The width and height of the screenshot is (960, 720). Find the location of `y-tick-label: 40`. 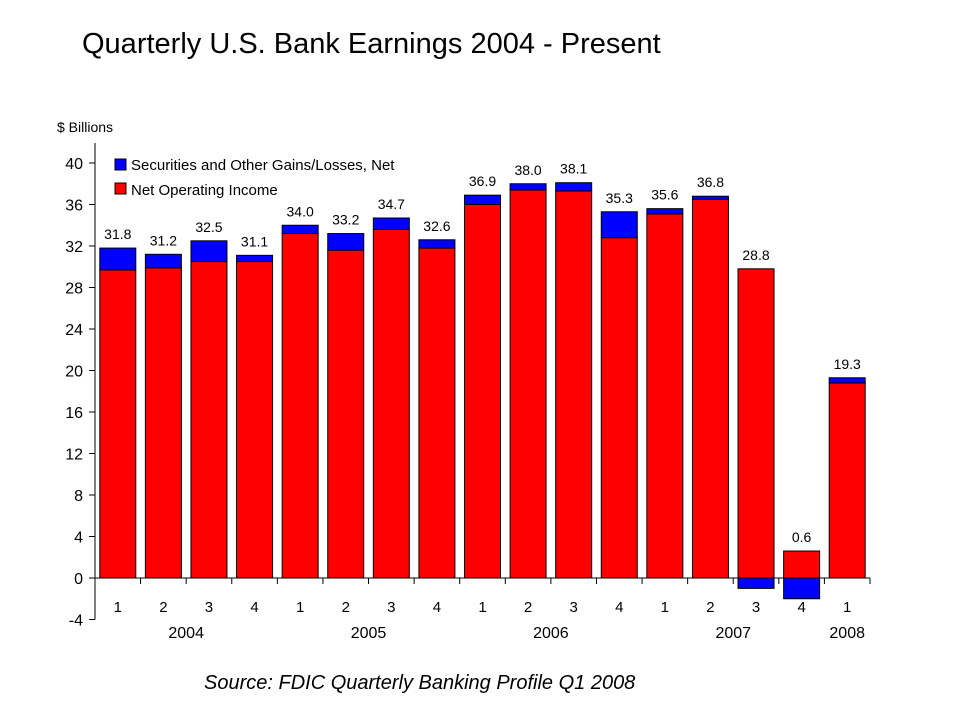

y-tick-label: 40 is located at coordinates (74, 164).